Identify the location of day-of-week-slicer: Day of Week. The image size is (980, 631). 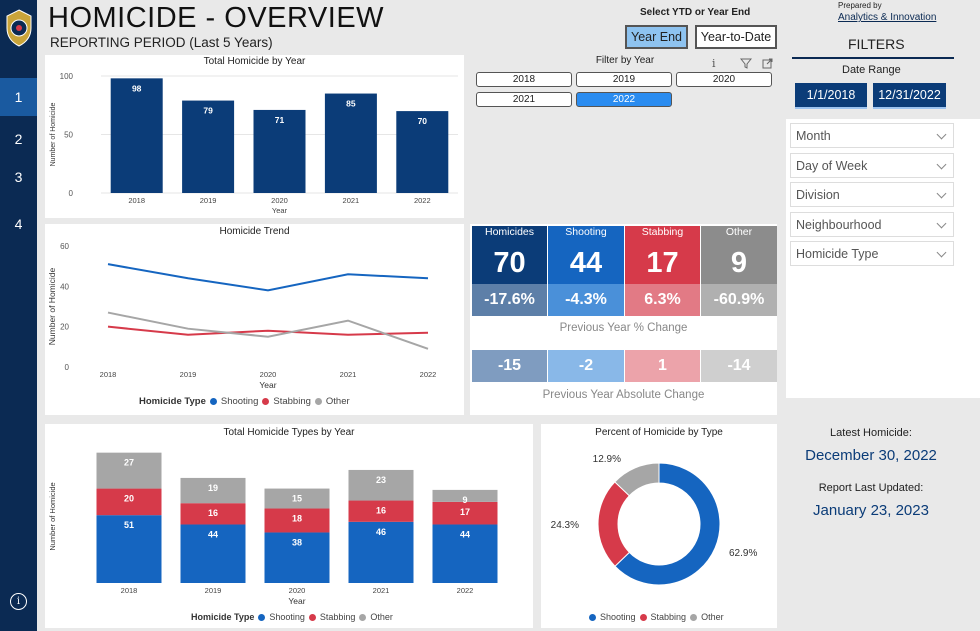
(872, 165).